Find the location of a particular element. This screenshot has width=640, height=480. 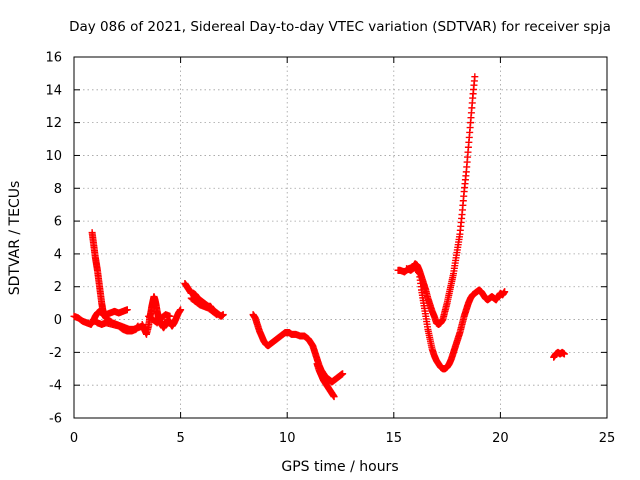

y-tick-label: -6 is located at coordinates (55, 419).